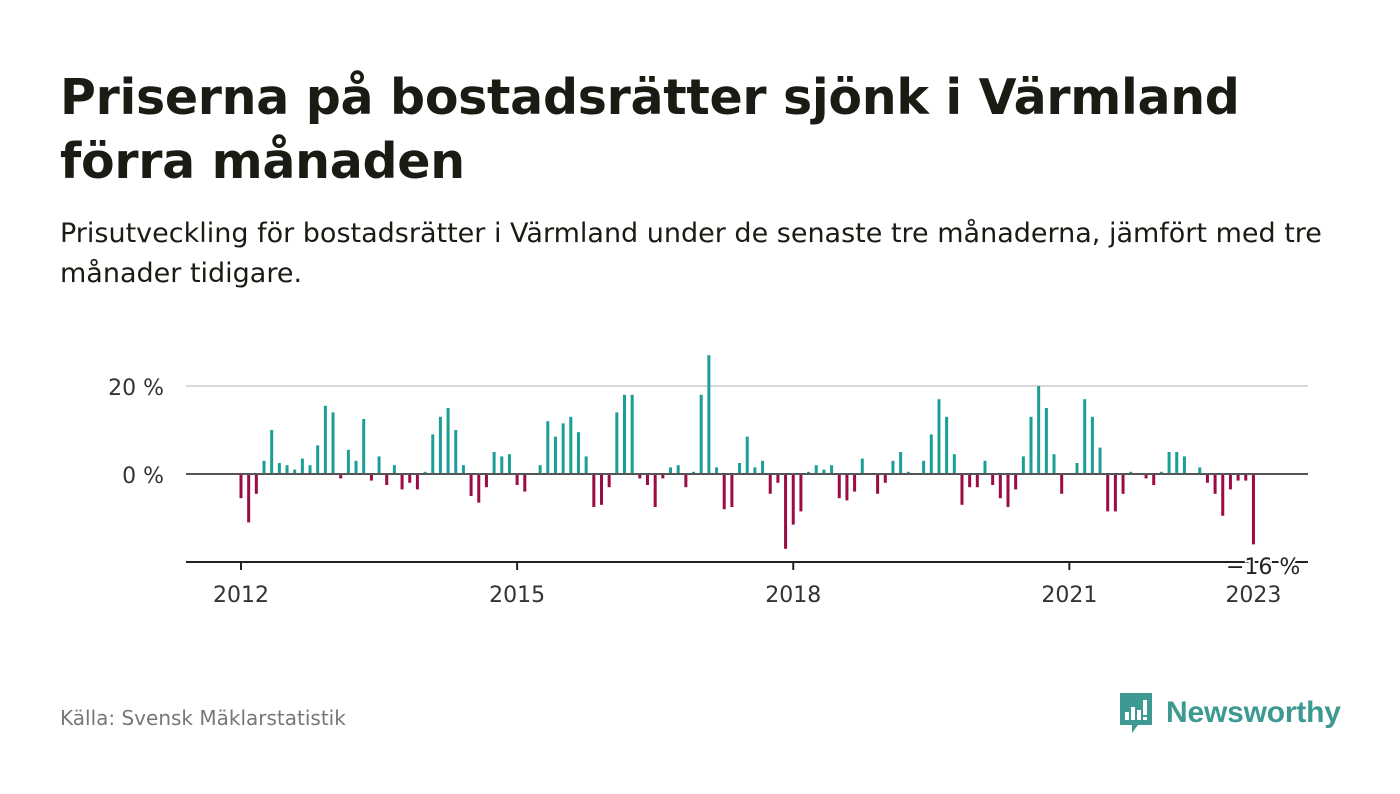 Image resolution: width=1400 pixels, height=794 pixels. What do you see at coordinates (1263, 567) in the screenshot?
I see `annotation-label: −16 %` at bounding box center [1263, 567].